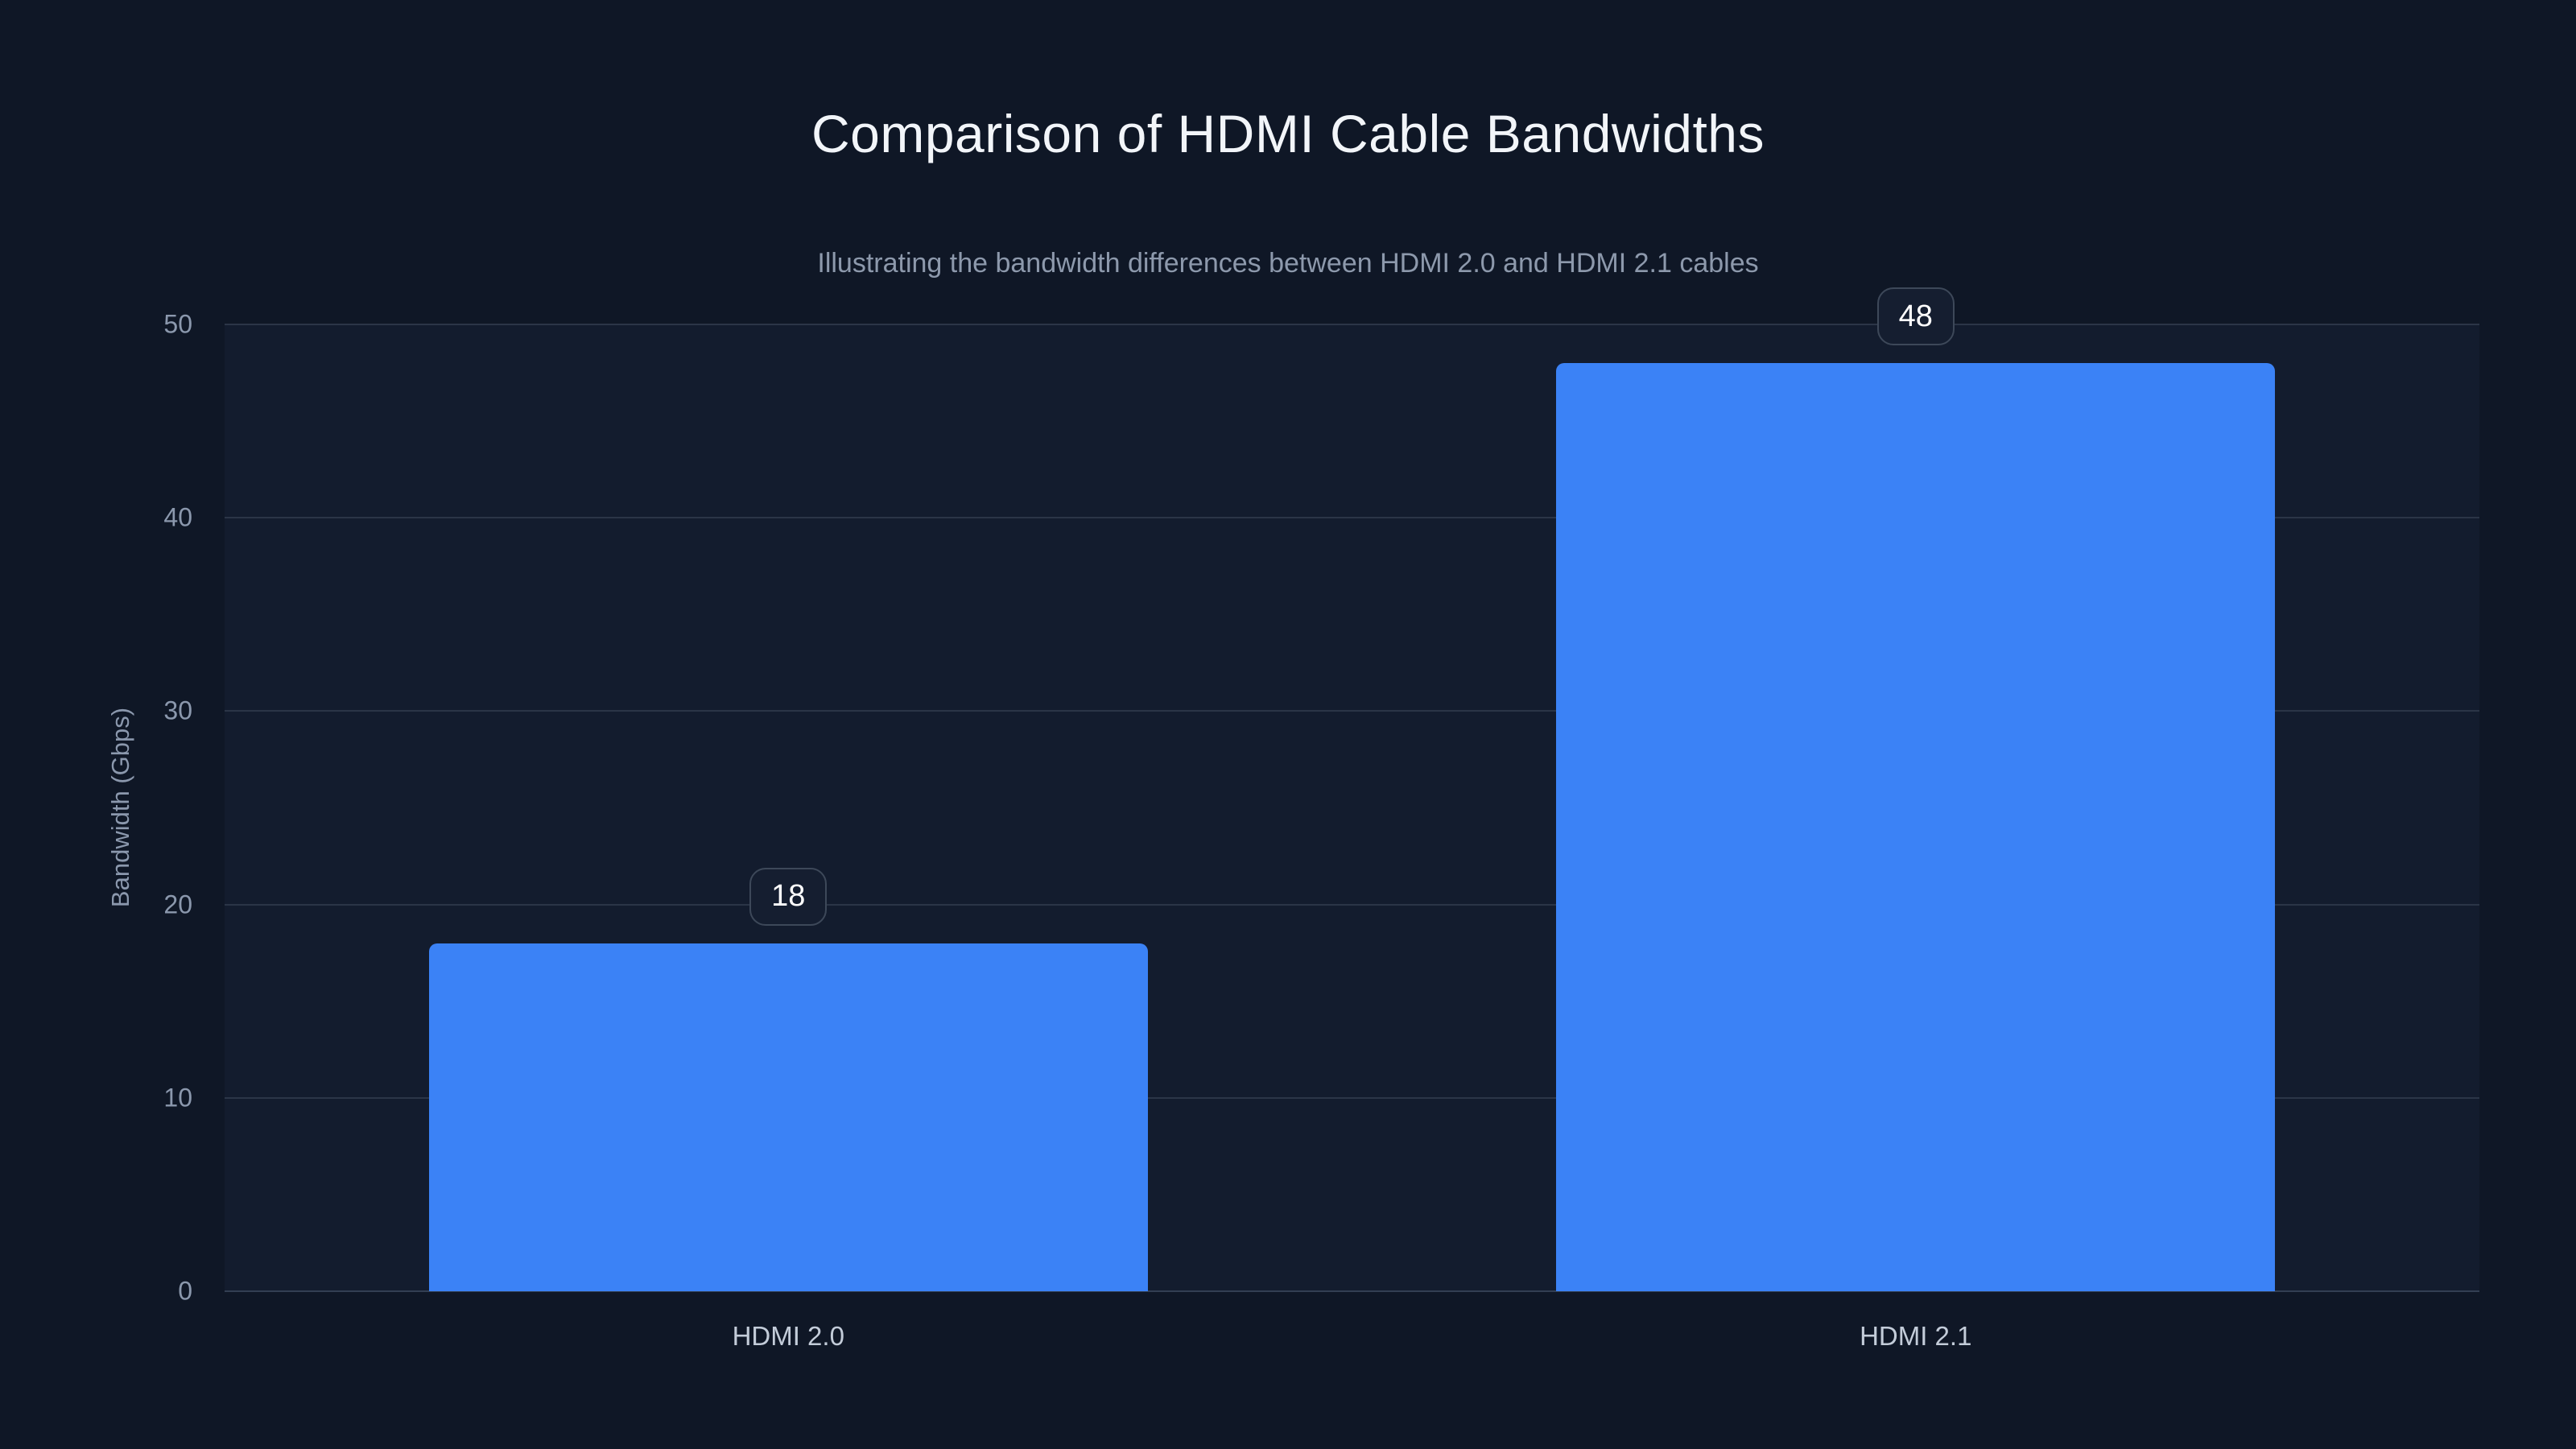 This screenshot has width=2576, height=1449. What do you see at coordinates (1916, 1336) in the screenshot?
I see `x-axis-label: HDMI 2.1` at bounding box center [1916, 1336].